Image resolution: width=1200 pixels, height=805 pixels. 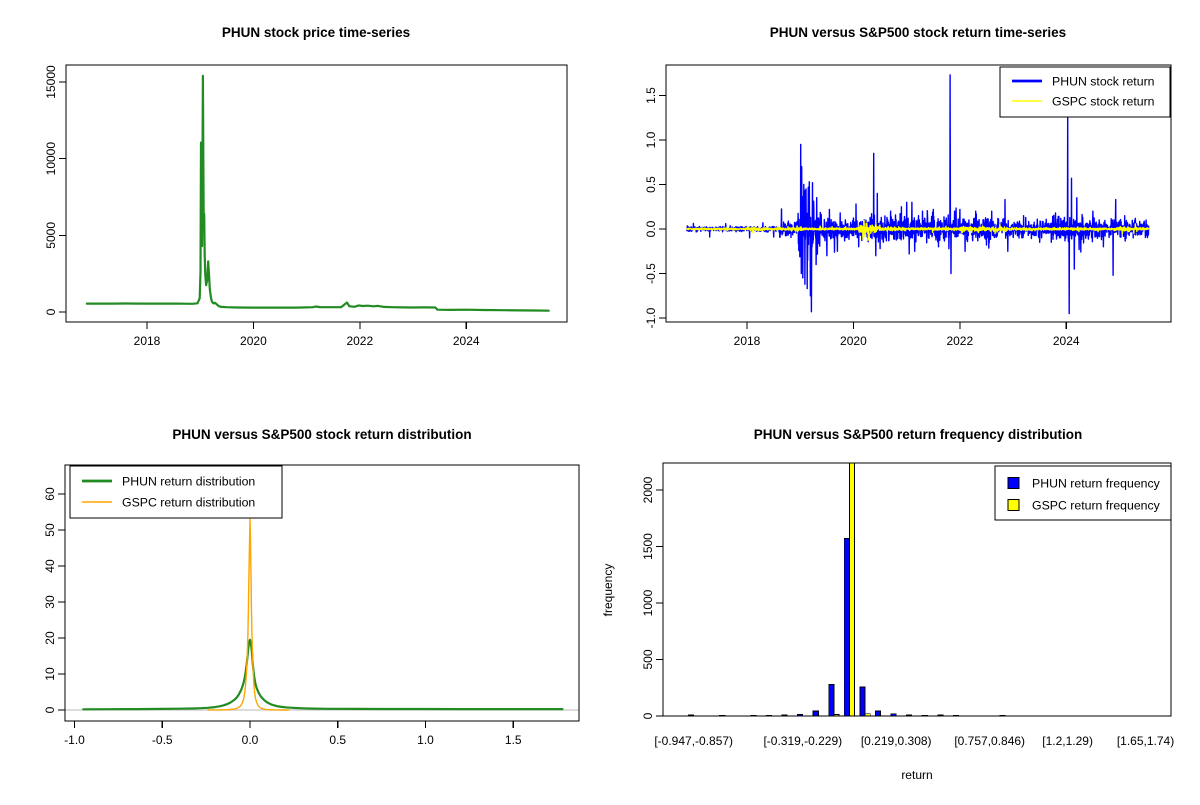 I want to click on plot-box, so click(x=316, y=193).